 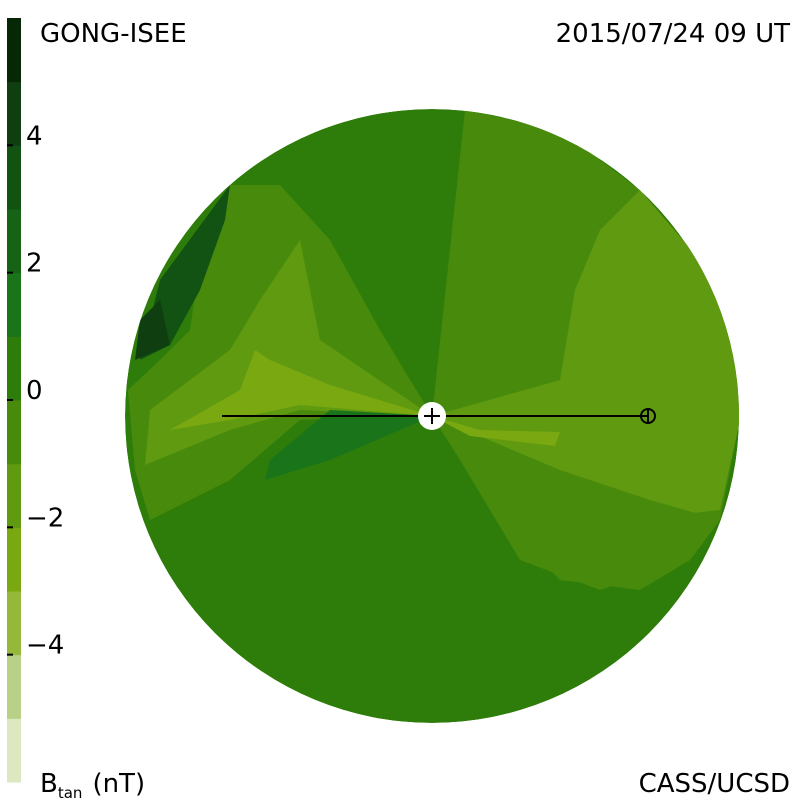 I want to click on tick-label: 2, so click(x=34, y=264).